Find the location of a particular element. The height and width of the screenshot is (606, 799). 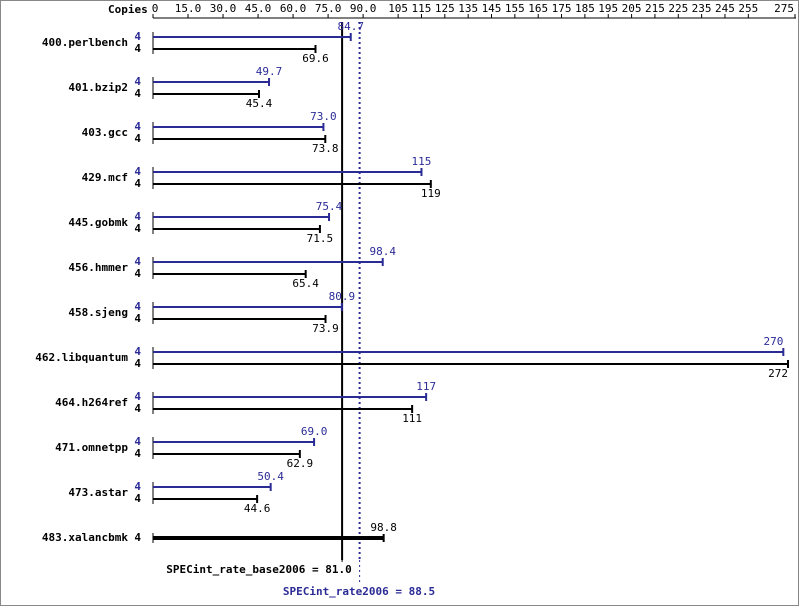

copies-header: Copies is located at coordinates (128, 9).